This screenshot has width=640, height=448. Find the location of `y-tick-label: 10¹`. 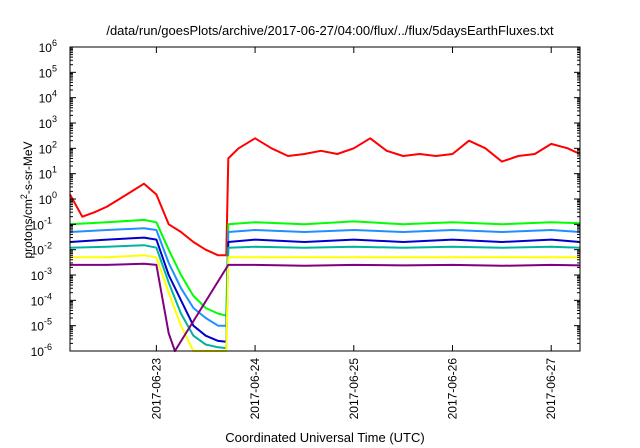

y-tick-label: 10¹ is located at coordinates (48, 173).